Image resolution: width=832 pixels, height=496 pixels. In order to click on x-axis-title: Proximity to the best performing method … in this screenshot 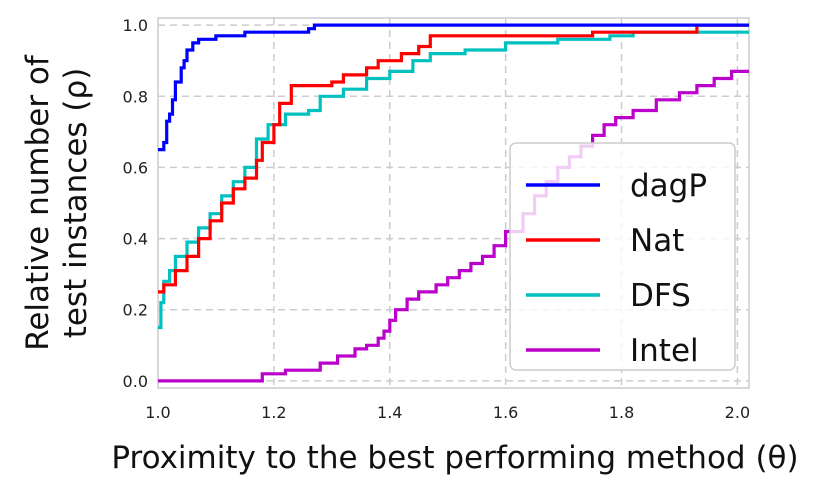, I will do `click(454, 458)`.